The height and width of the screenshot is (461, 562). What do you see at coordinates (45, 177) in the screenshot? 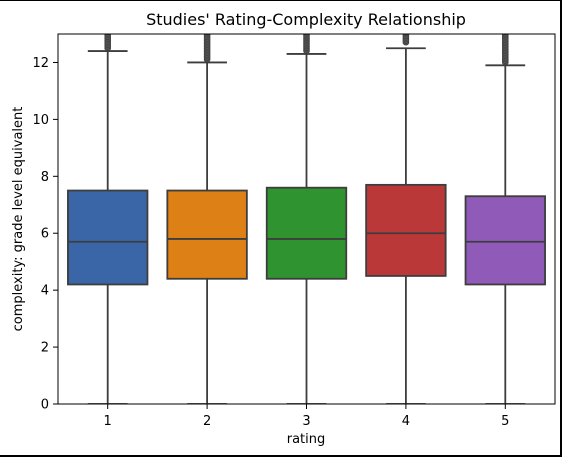
I see `y-tick-label: 8` at bounding box center [45, 177].